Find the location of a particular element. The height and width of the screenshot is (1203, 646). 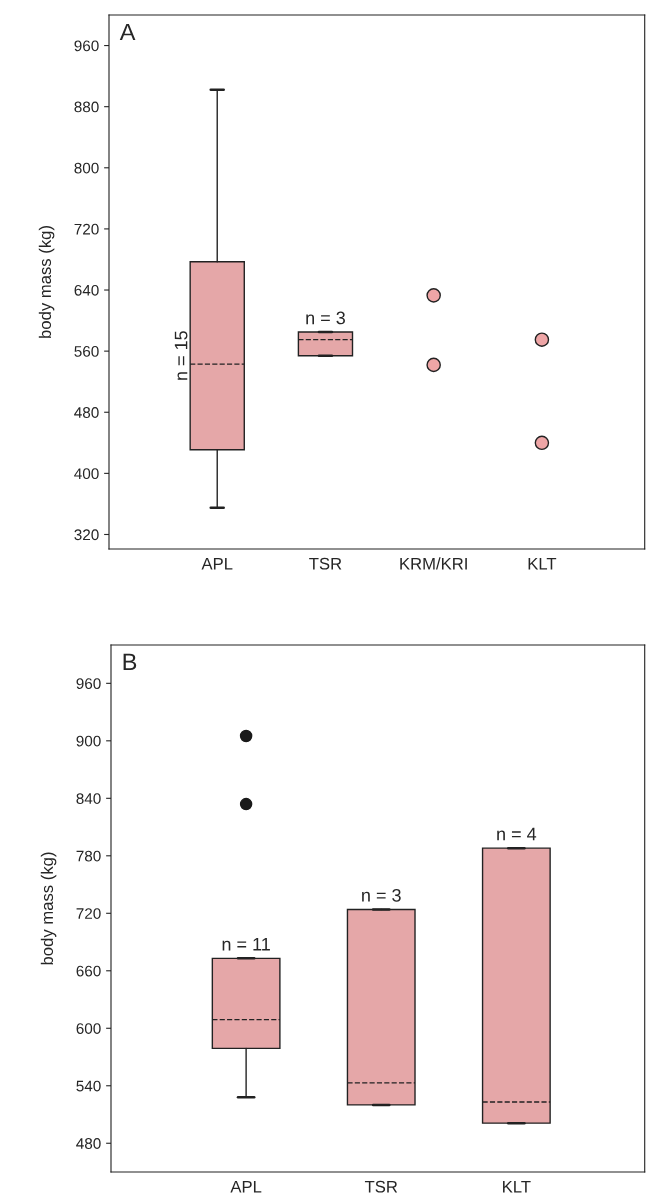

x-tick-label: KRM/KRI is located at coordinates (433, 563).